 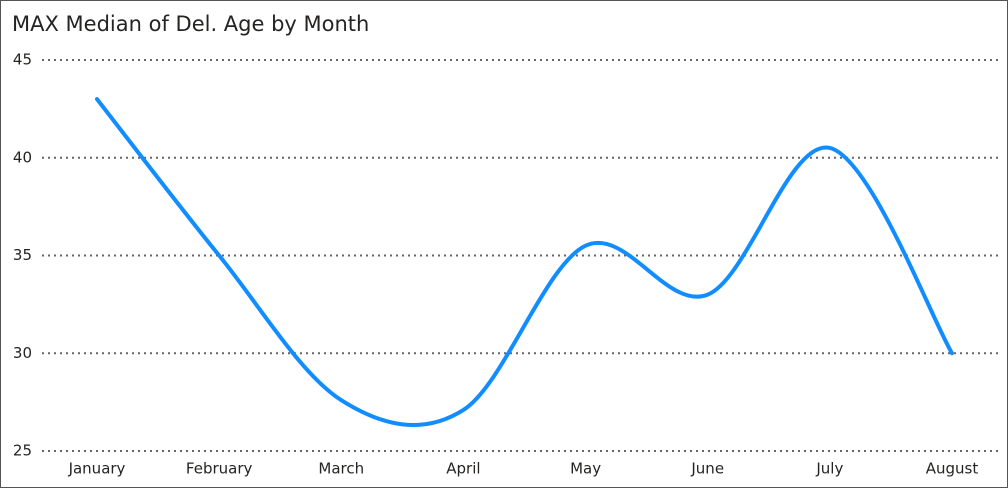 I want to click on x-tick-label: March, so click(x=341, y=469).